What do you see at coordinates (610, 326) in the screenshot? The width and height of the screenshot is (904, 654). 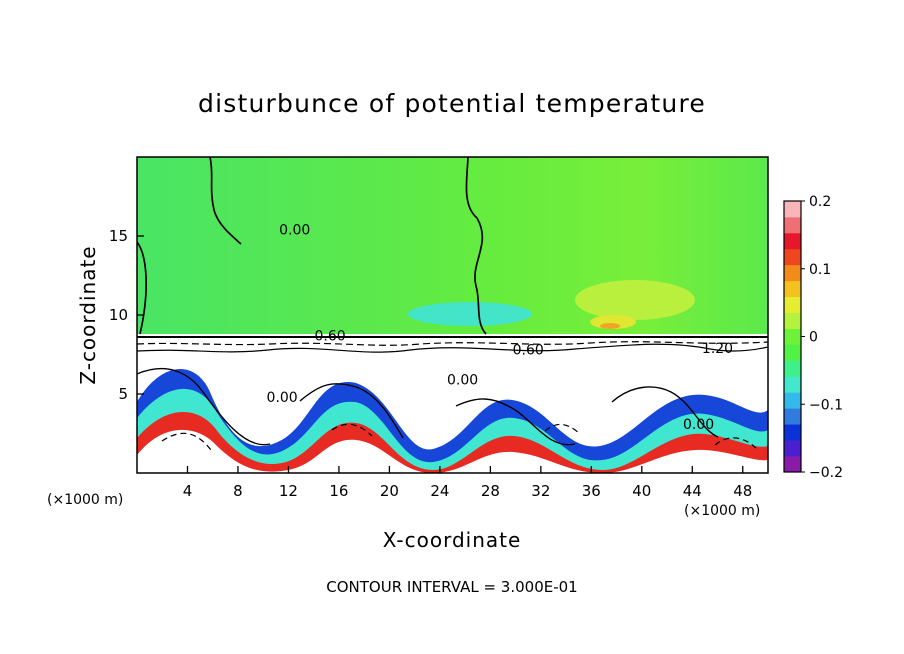 I see `upper-orange-core` at bounding box center [610, 326].